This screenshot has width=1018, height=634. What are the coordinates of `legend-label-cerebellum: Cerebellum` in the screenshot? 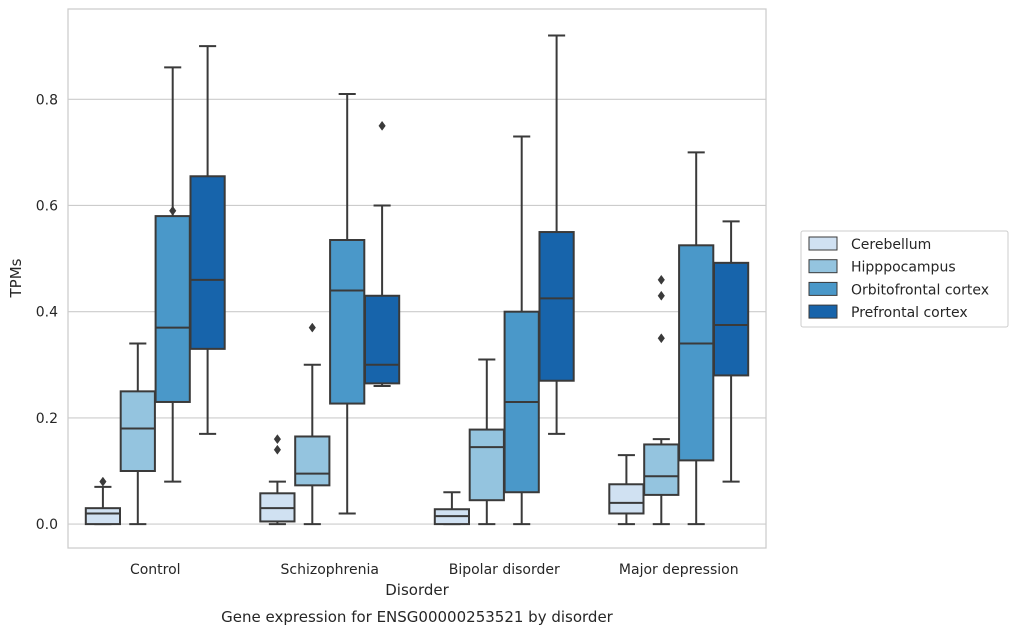 It's located at (891, 245).